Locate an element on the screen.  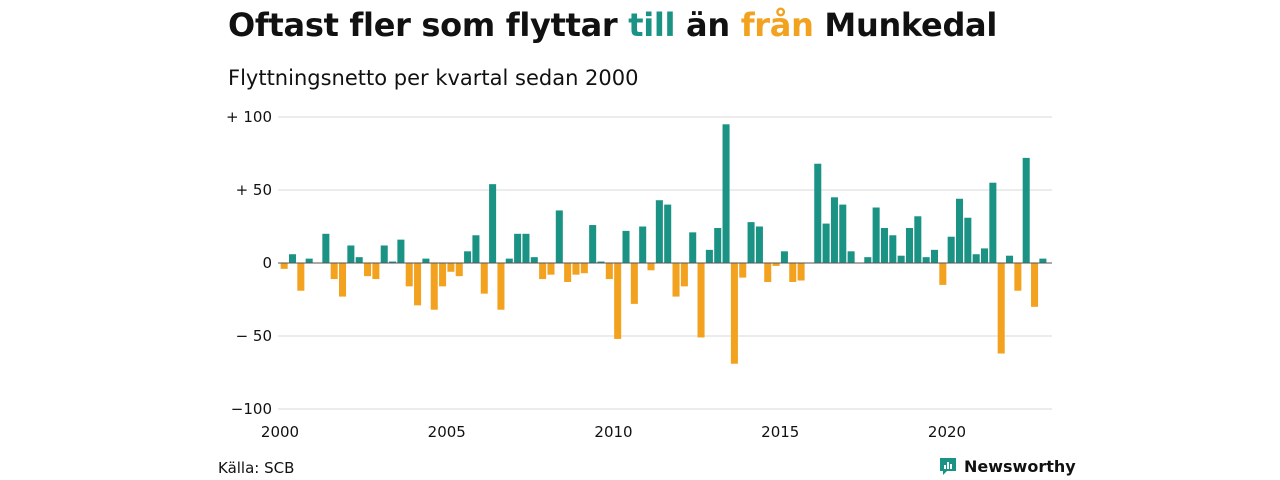
source-note: Källa: SCB is located at coordinates (256, 468).